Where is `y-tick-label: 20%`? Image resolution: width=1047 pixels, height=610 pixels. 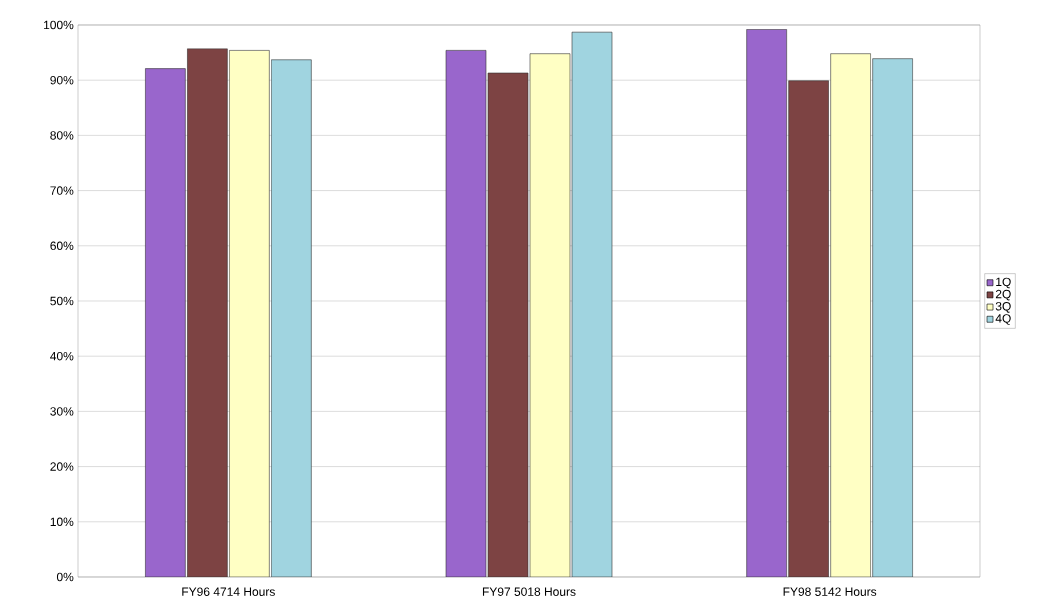
y-tick-label: 20% is located at coordinates (62, 466).